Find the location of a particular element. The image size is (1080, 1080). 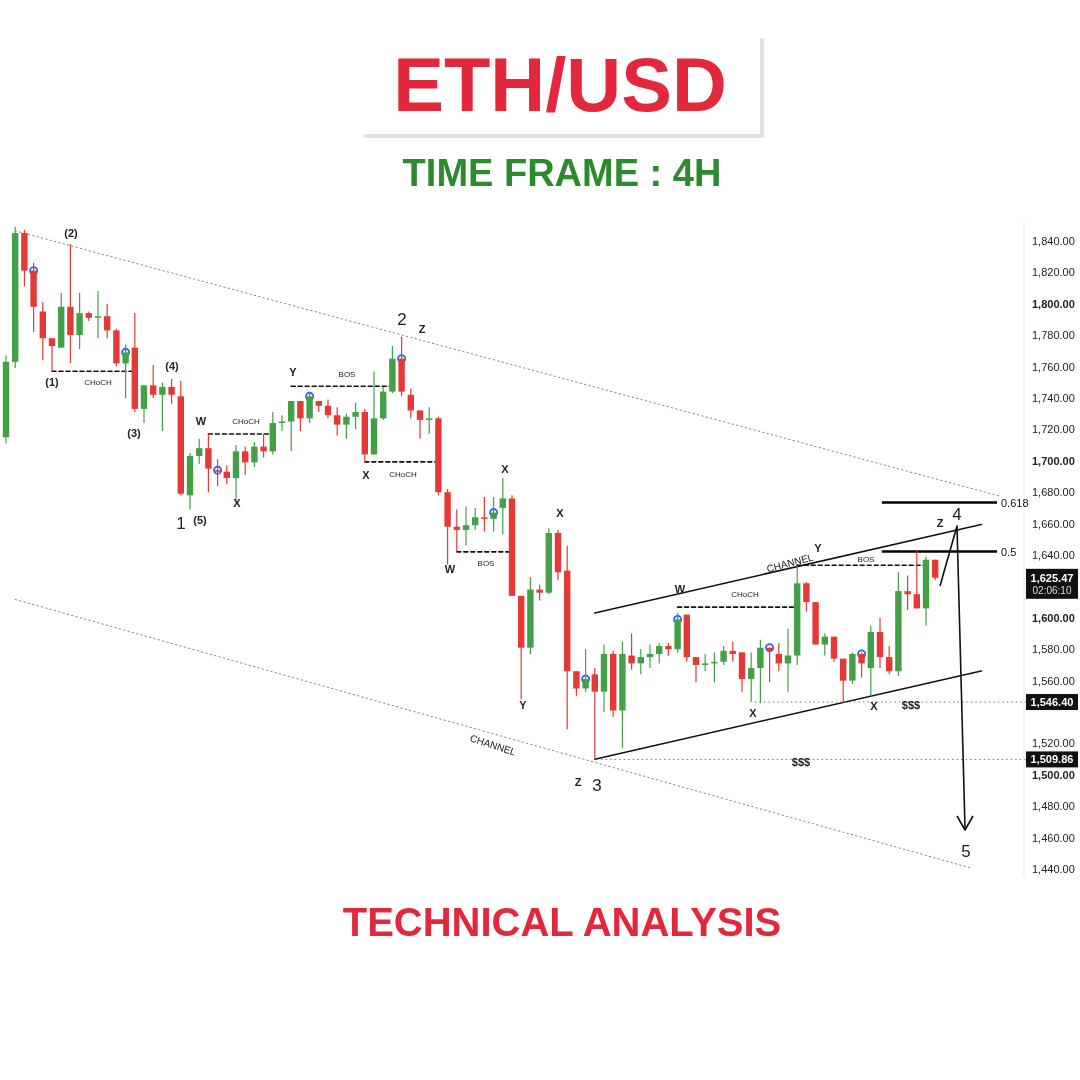

y-tick-label: 1,840.00 is located at coordinates (1053, 240).